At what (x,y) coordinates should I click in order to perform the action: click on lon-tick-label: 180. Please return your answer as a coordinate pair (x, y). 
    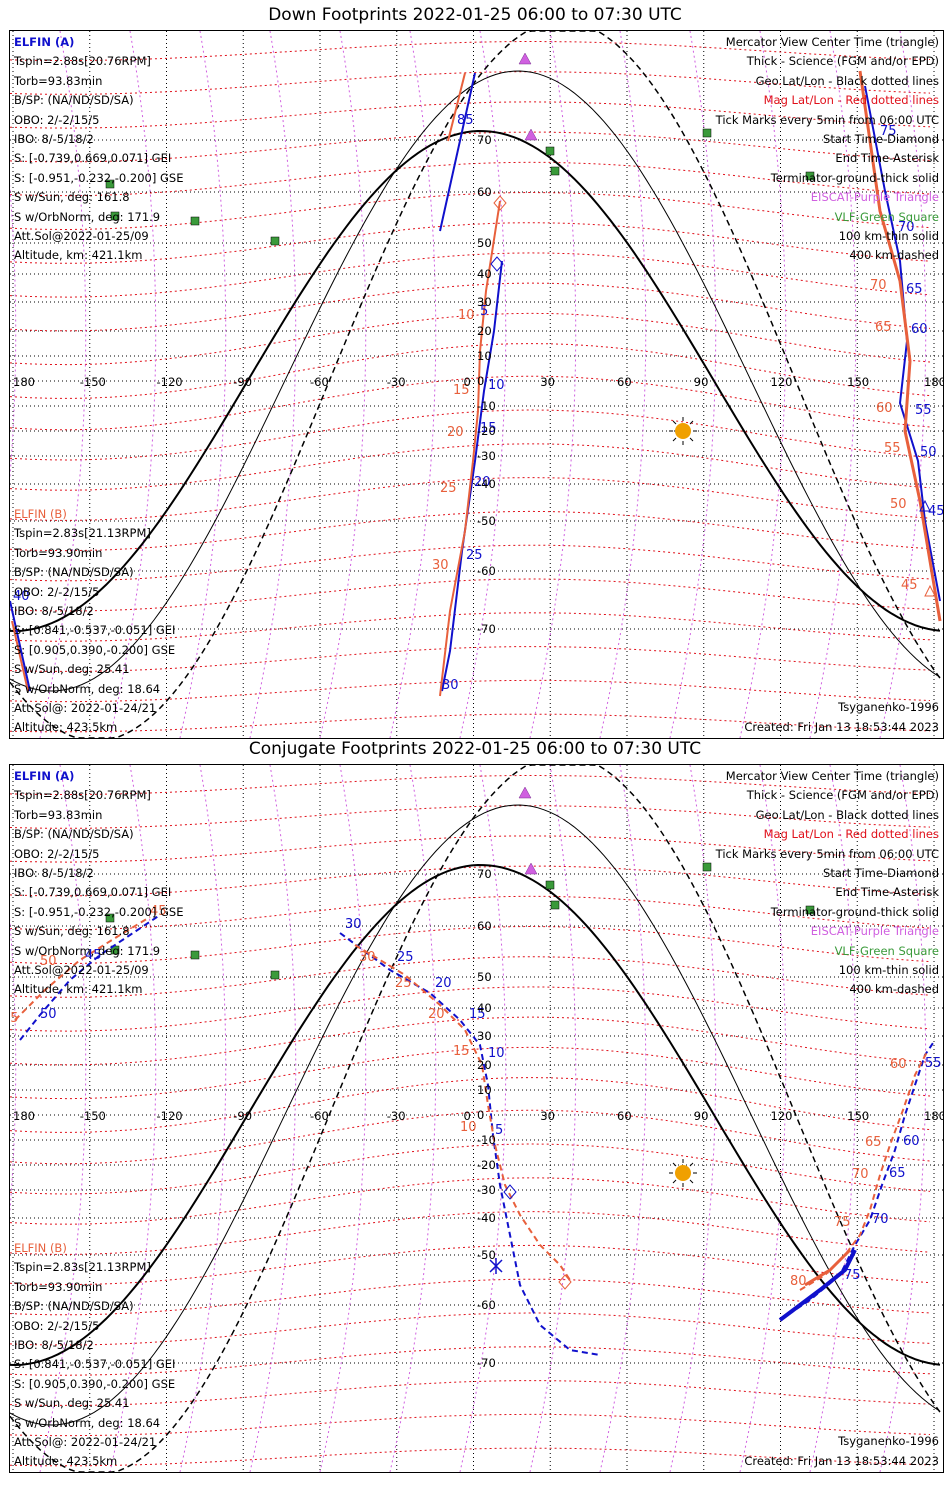
    Looking at the image, I should click on (24, 1116).